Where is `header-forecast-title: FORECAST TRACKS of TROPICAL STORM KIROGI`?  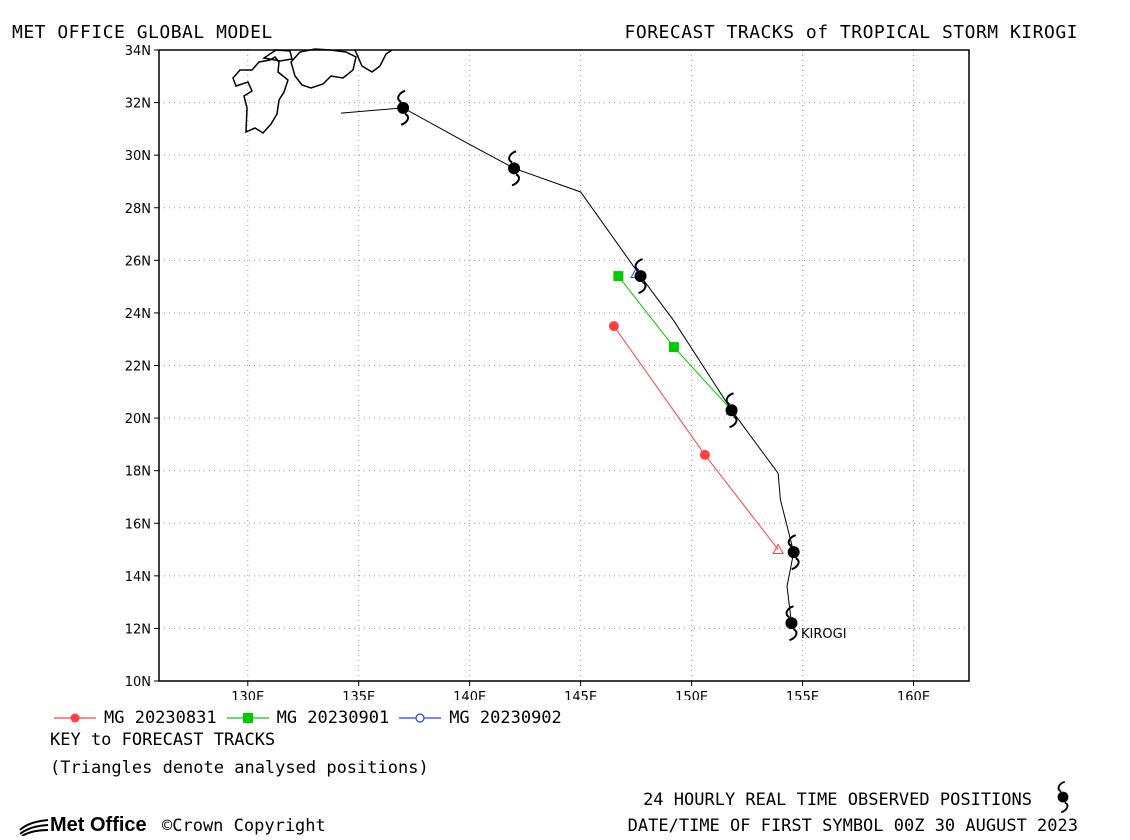
header-forecast-title: FORECAST TRACKS of TROPICAL STORM KIROGI is located at coordinates (851, 32).